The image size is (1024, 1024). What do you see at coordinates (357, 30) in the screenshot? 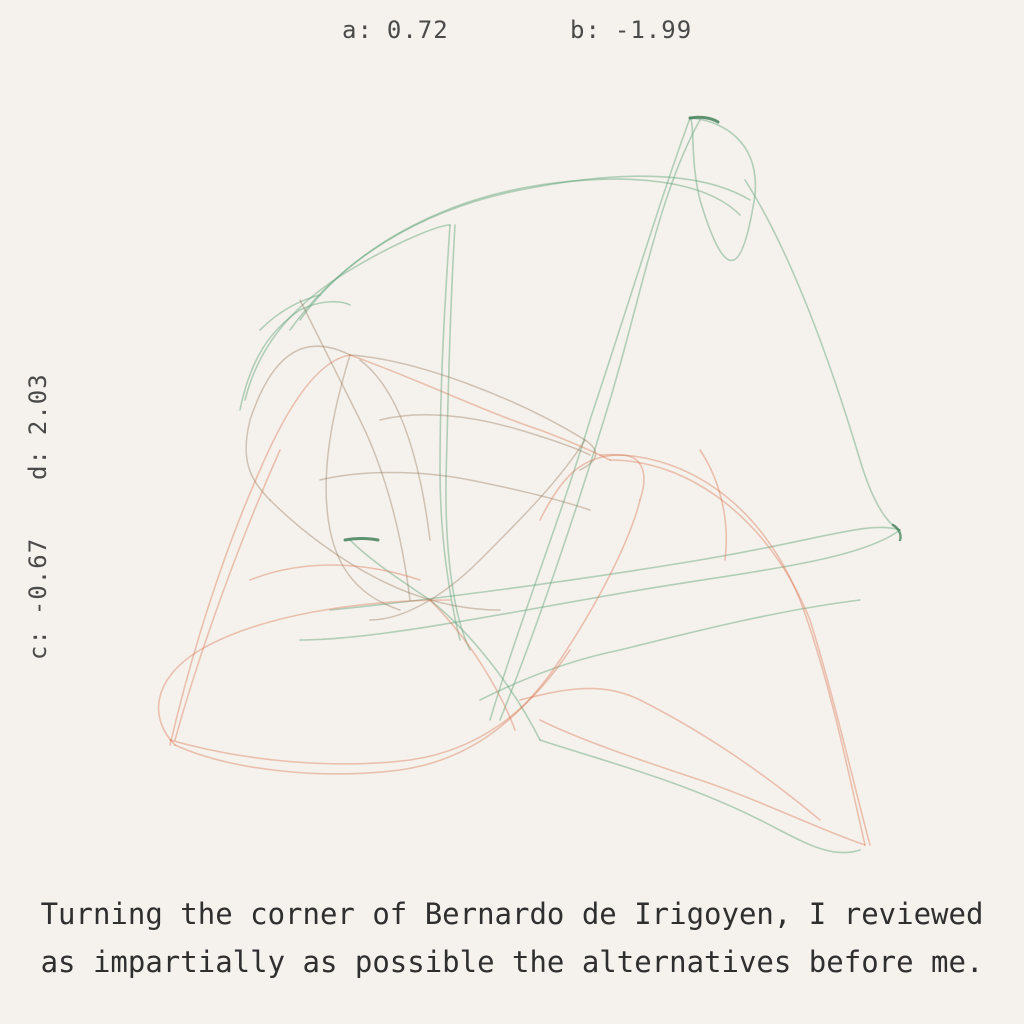
I see `param-a-label: a:` at bounding box center [357, 30].